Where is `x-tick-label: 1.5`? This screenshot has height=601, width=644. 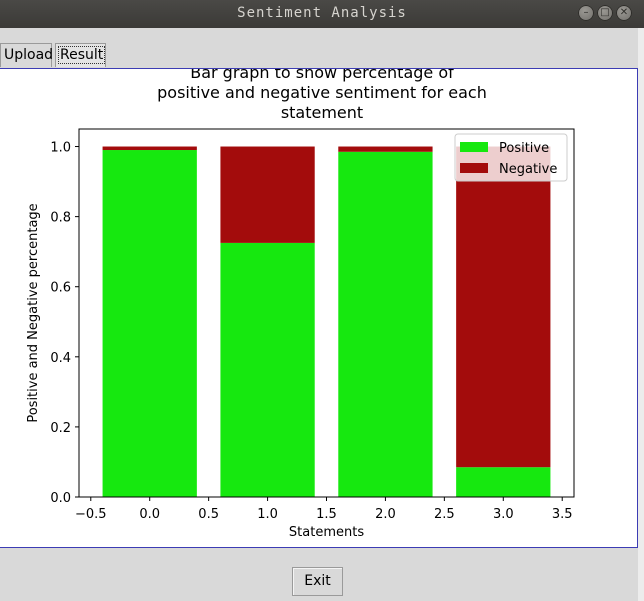 x-tick-label: 1.5 is located at coordinates (326, 514).